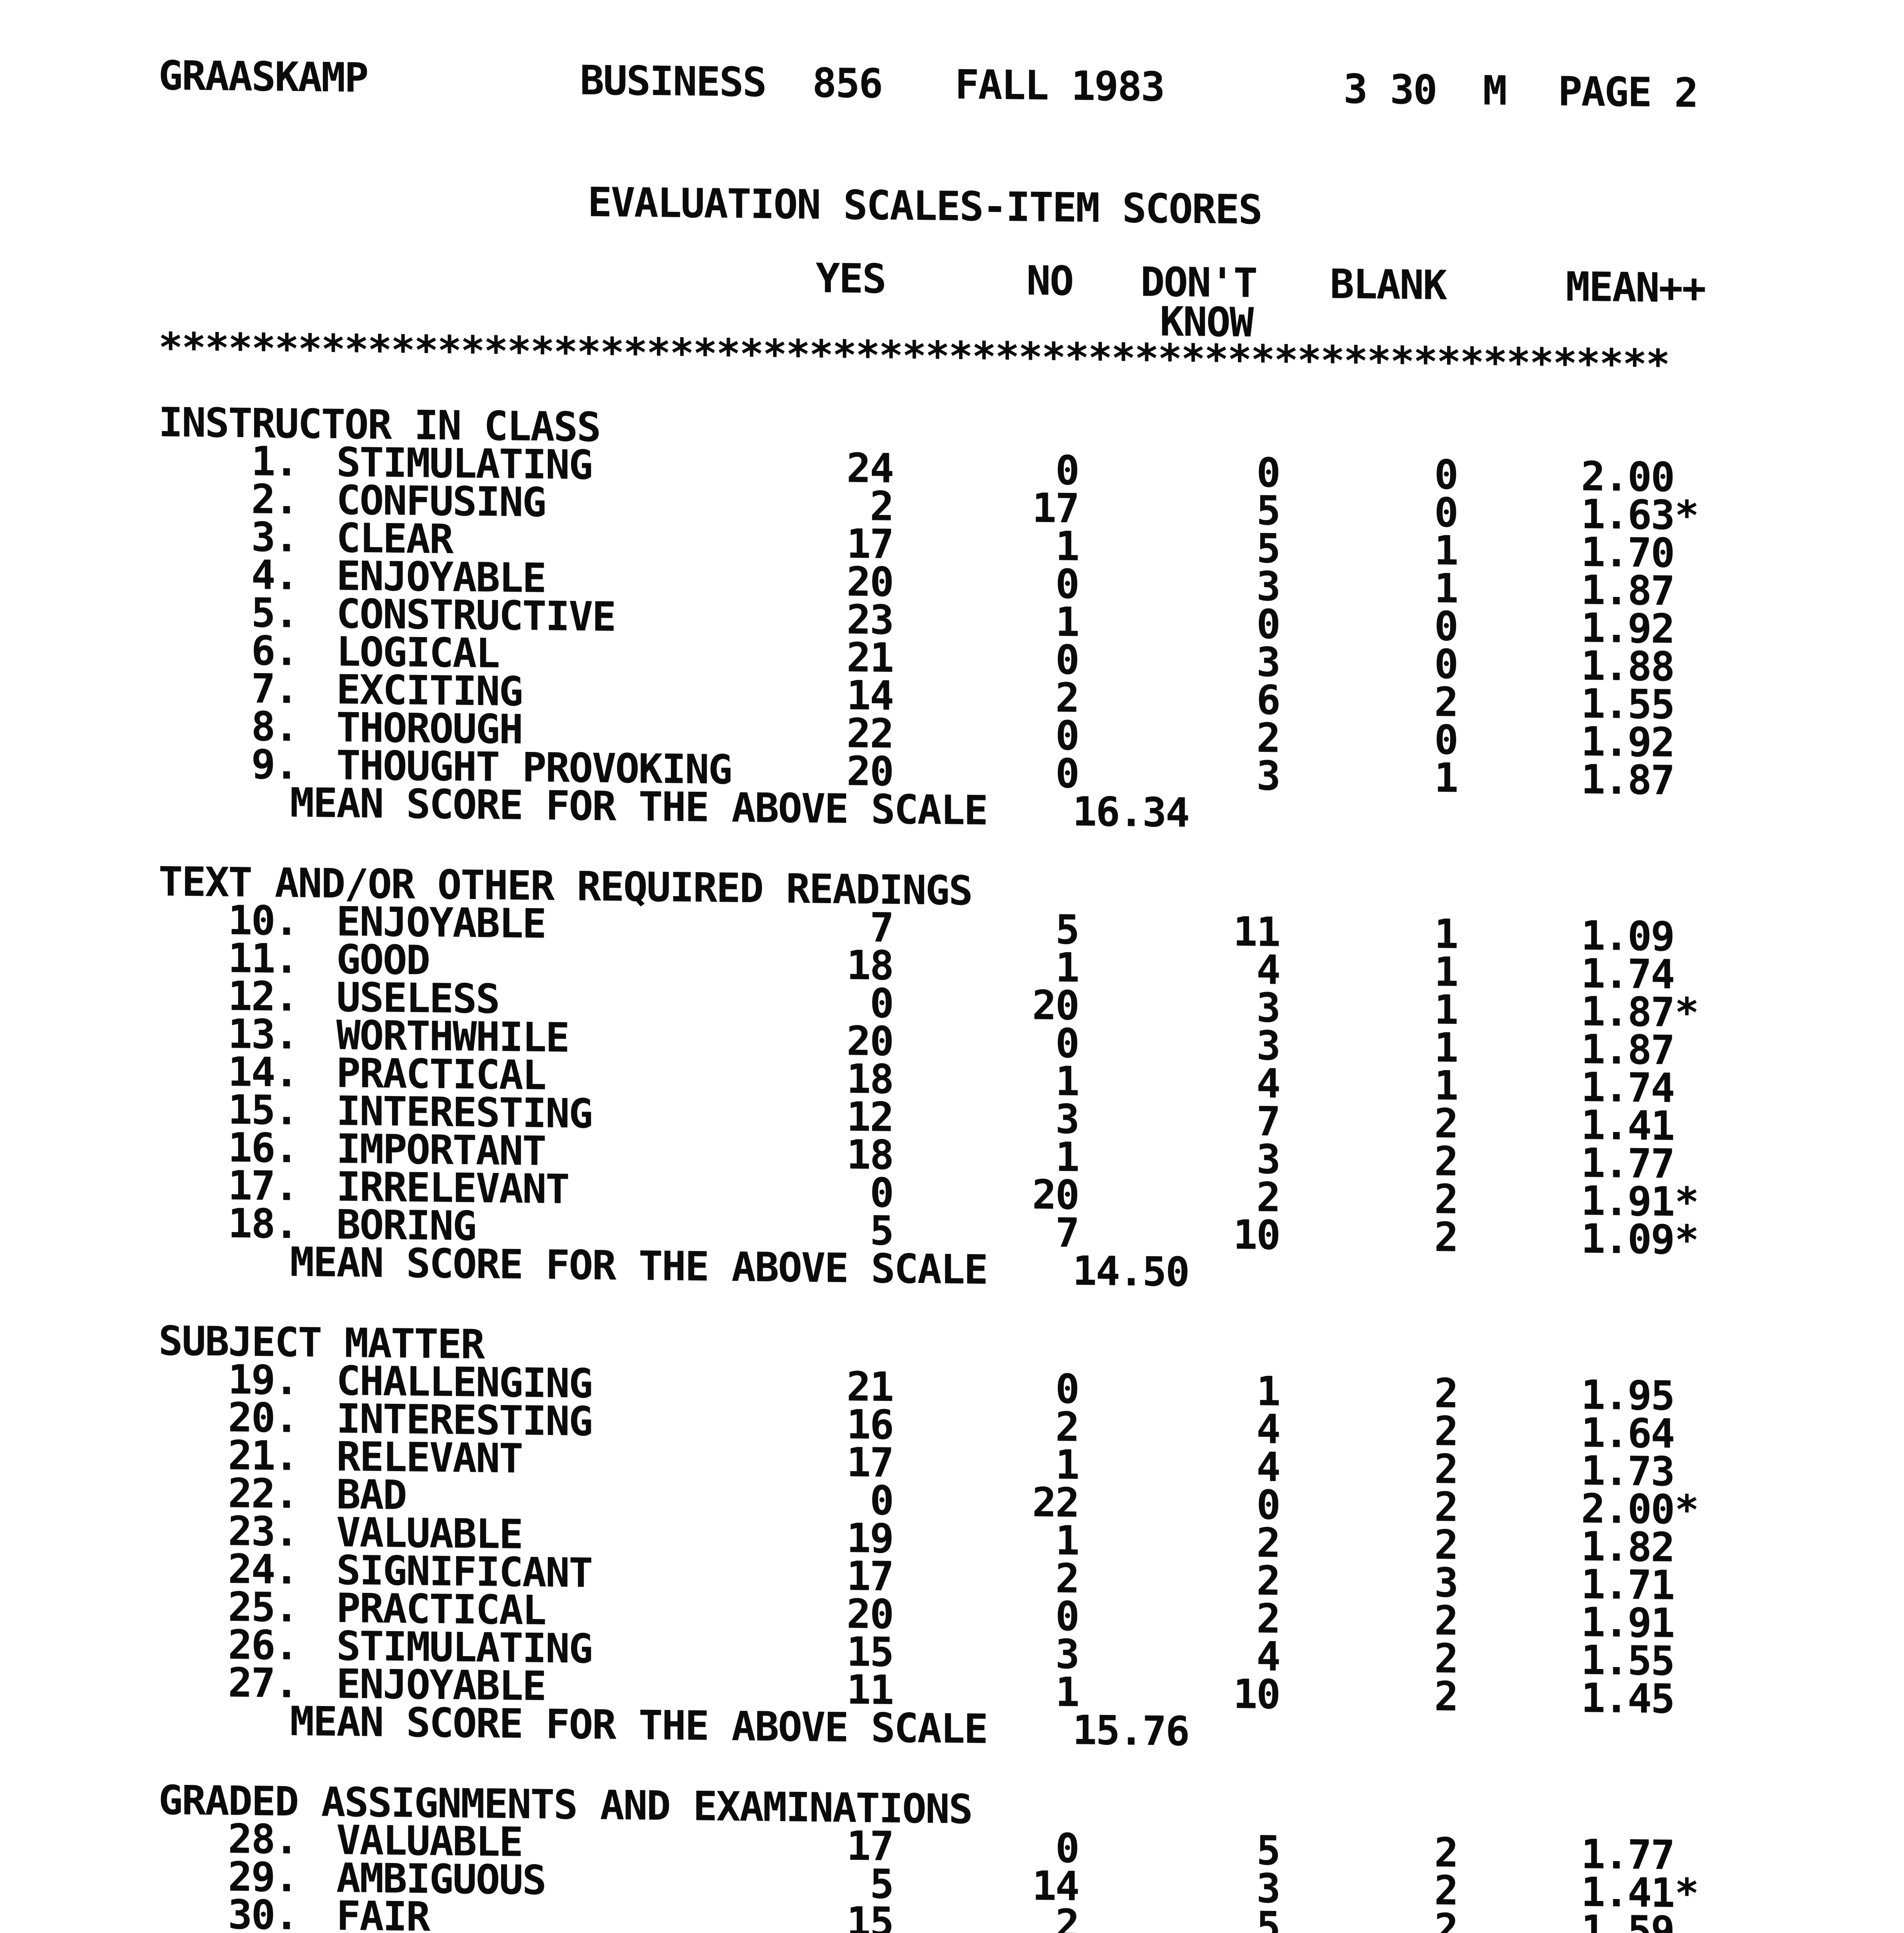 The image size is (1904, 1933). I want to click on item-number: 30., so click(263, 1912).